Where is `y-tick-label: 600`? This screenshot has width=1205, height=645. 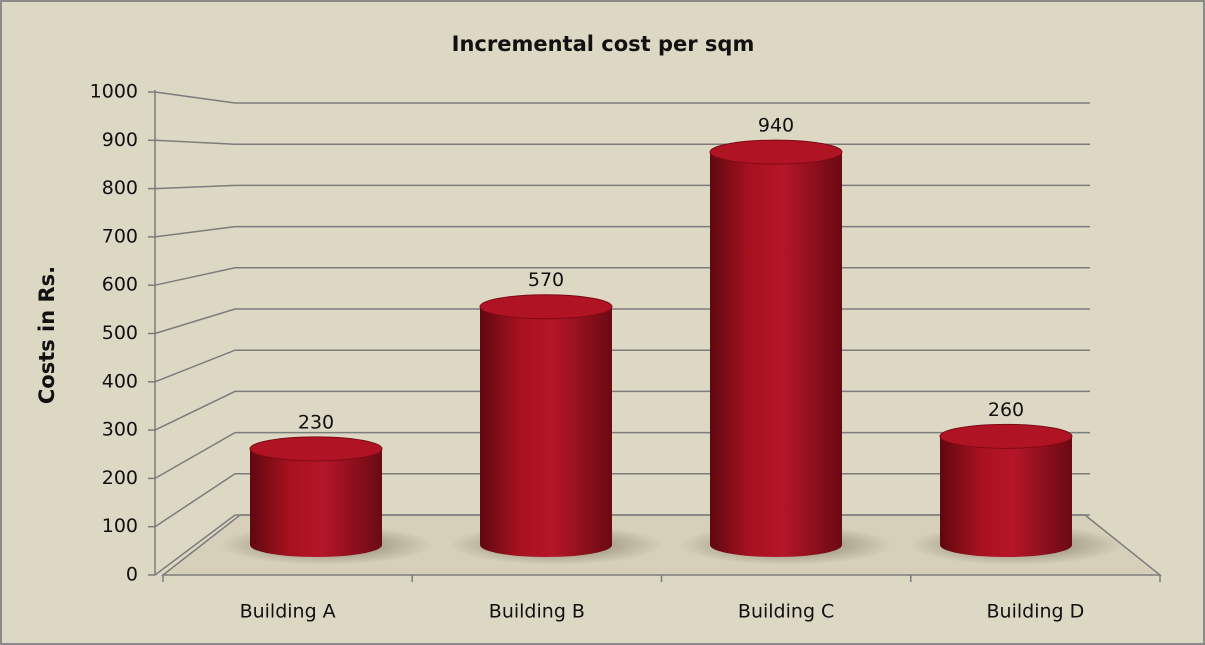 y-tick-label: 600 is located at coordinates (120, 285).